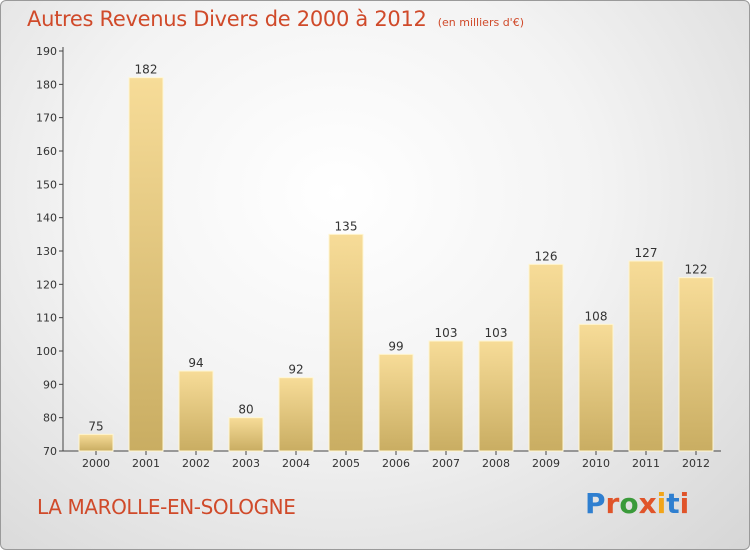 This screenshot has height=550, width=750. Describe the element at coordinates (146, 463) in the screenshot. I see `x-tick-label: 2001` at that location.